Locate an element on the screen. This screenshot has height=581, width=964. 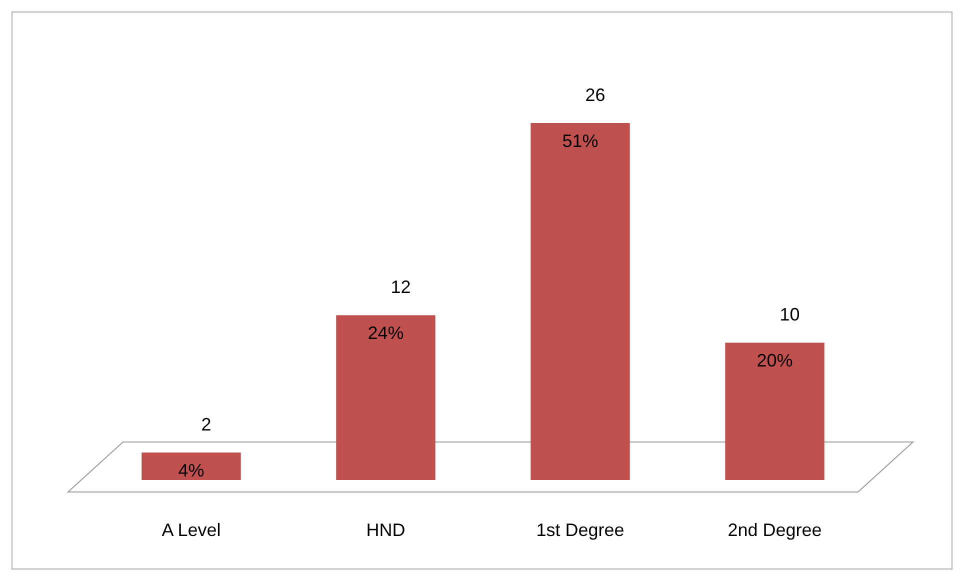
x-tick-label: 1st Degree is located at coordinates (580, 530).